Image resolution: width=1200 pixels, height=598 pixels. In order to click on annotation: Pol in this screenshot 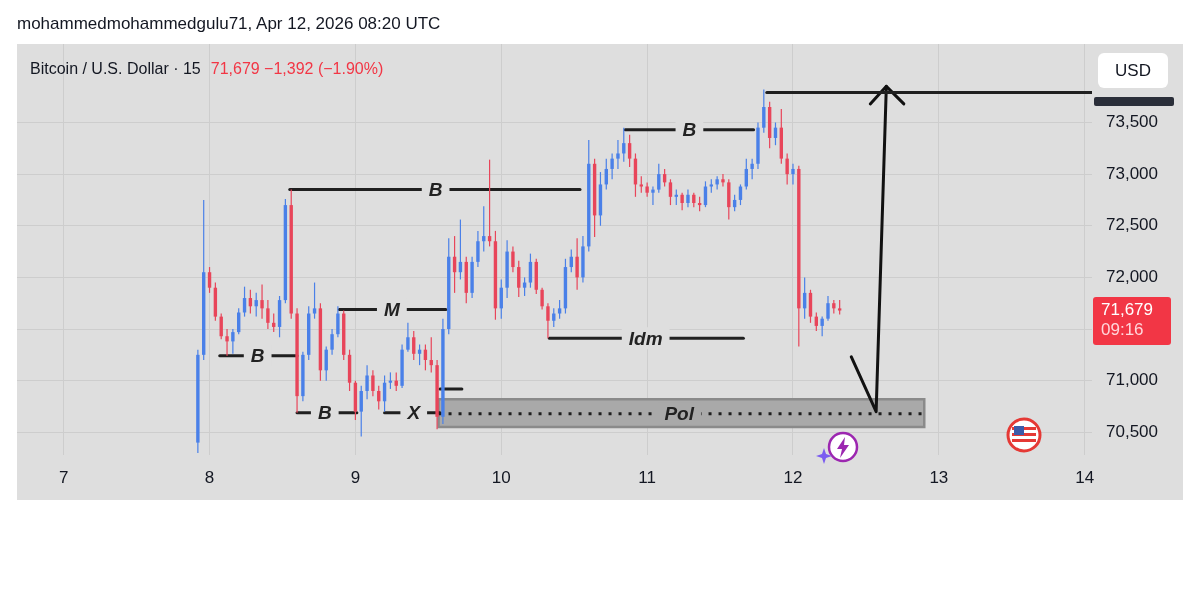, I will do `click(679, 413)`.